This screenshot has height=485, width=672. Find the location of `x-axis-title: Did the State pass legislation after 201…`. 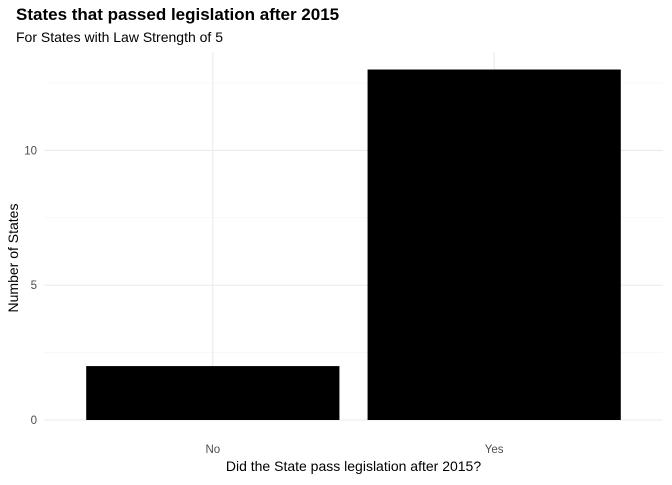

x-axis-title: Did the State pass legislation after 201… is located at coordinates (353, 466).